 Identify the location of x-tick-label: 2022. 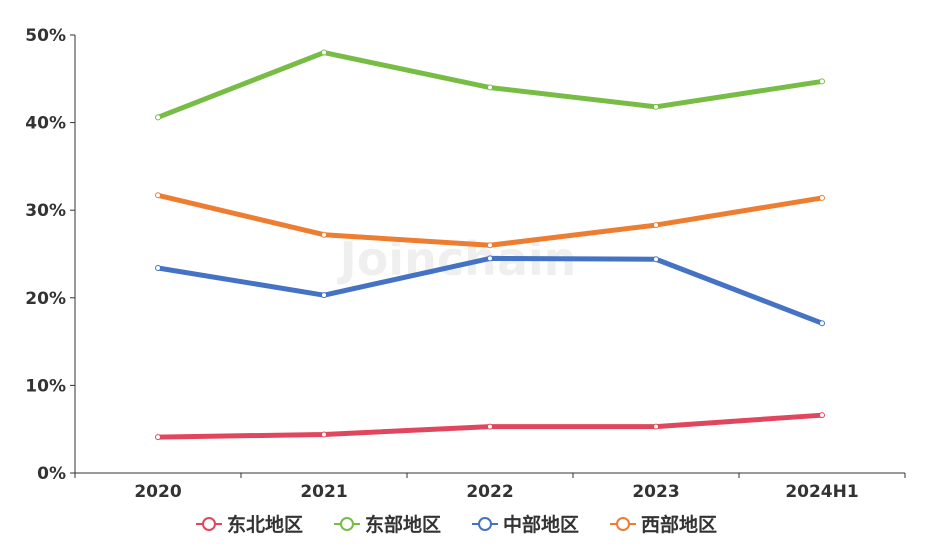
(489, 492).